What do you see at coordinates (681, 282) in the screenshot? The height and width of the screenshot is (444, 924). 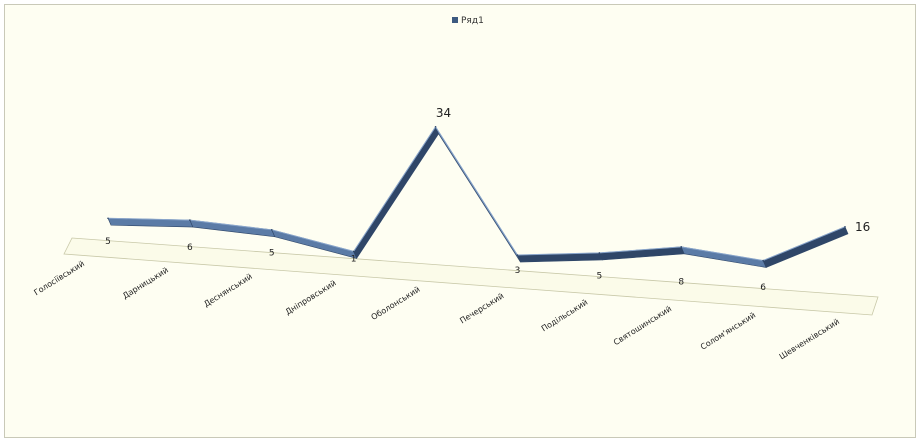 I see `data-label: 8` at bounding box center [681, 282].